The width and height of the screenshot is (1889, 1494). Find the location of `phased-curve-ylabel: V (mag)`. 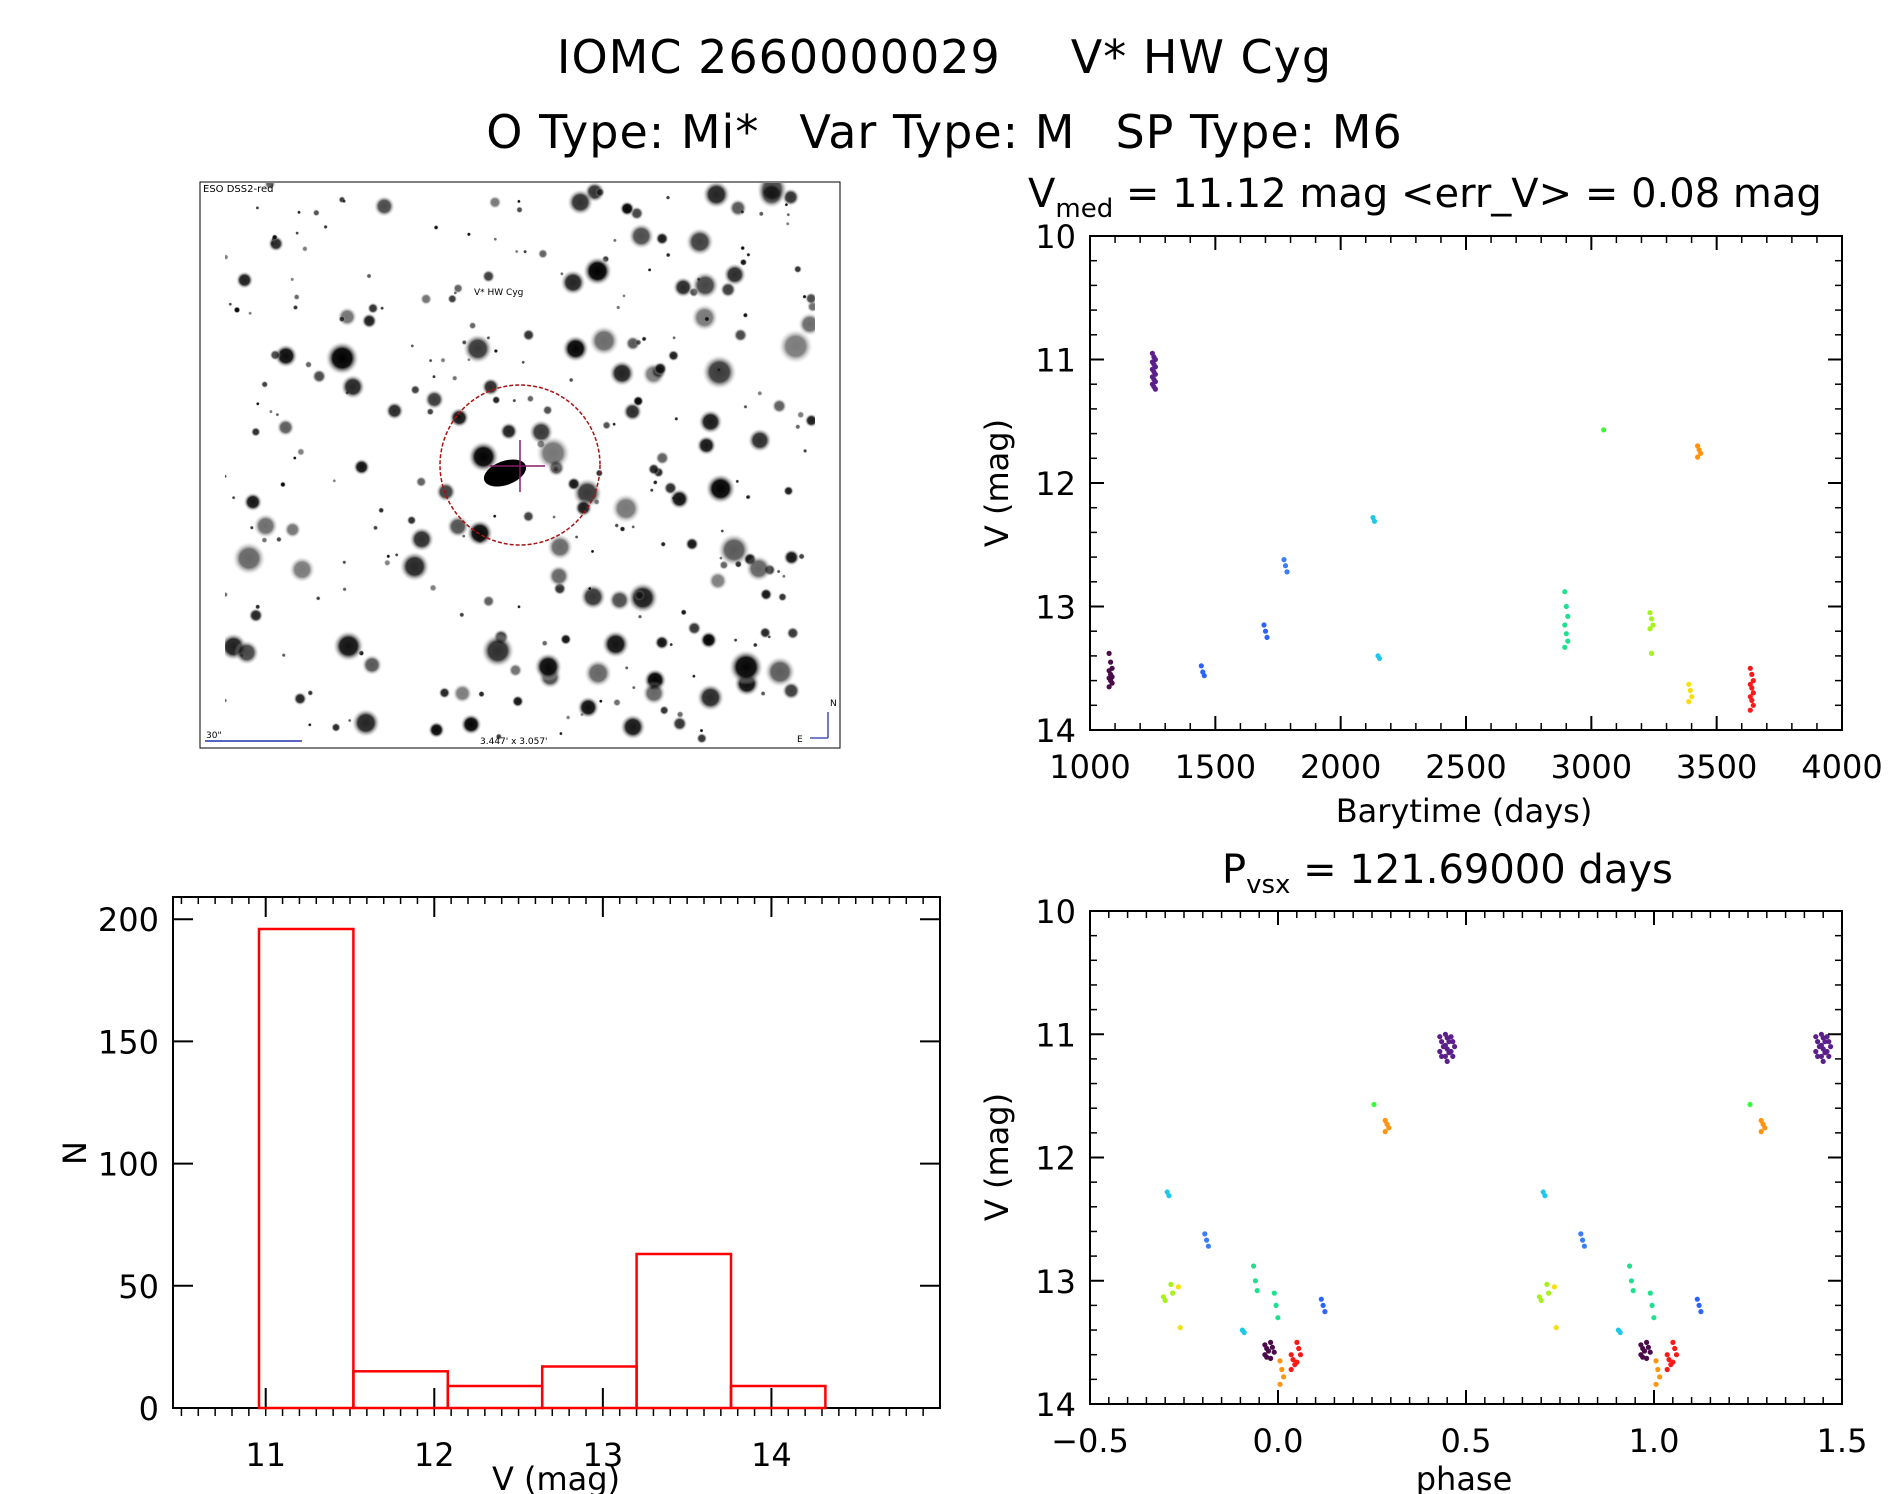

phased-curve-ylabel: V (mag) is located at coordinates (997, 1157).